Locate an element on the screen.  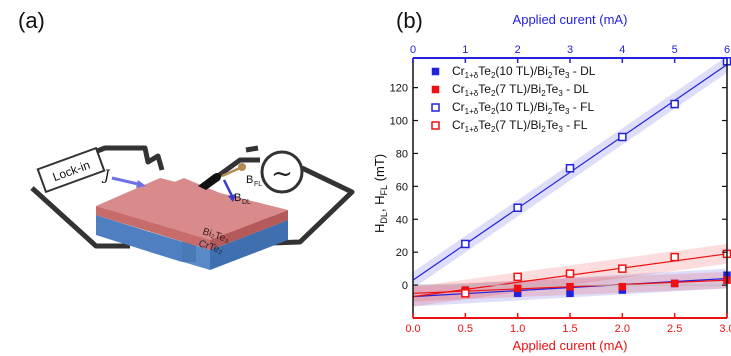
bottom-x-tick-label: 2.5 is located at coordinates (674, 329).